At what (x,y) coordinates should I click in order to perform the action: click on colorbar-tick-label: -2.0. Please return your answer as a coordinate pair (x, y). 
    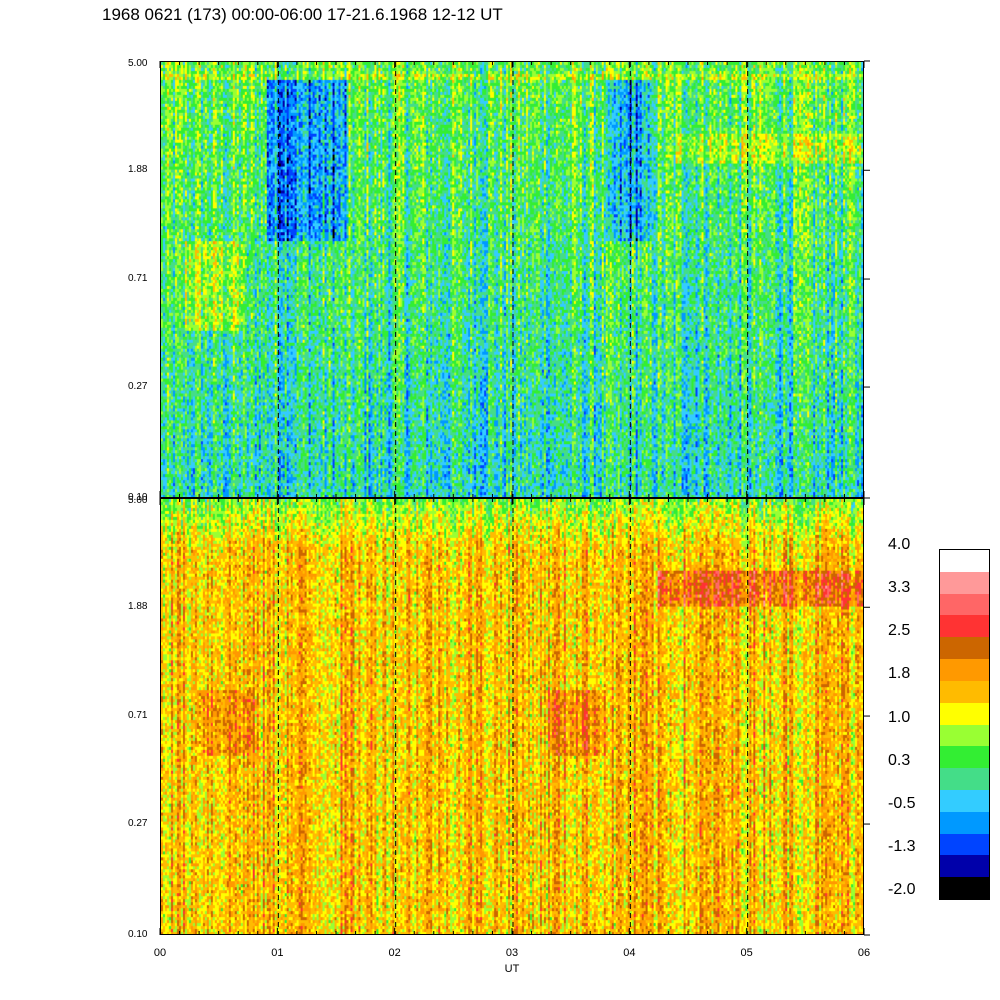
    Looking at the image, I should click on (902, 889).